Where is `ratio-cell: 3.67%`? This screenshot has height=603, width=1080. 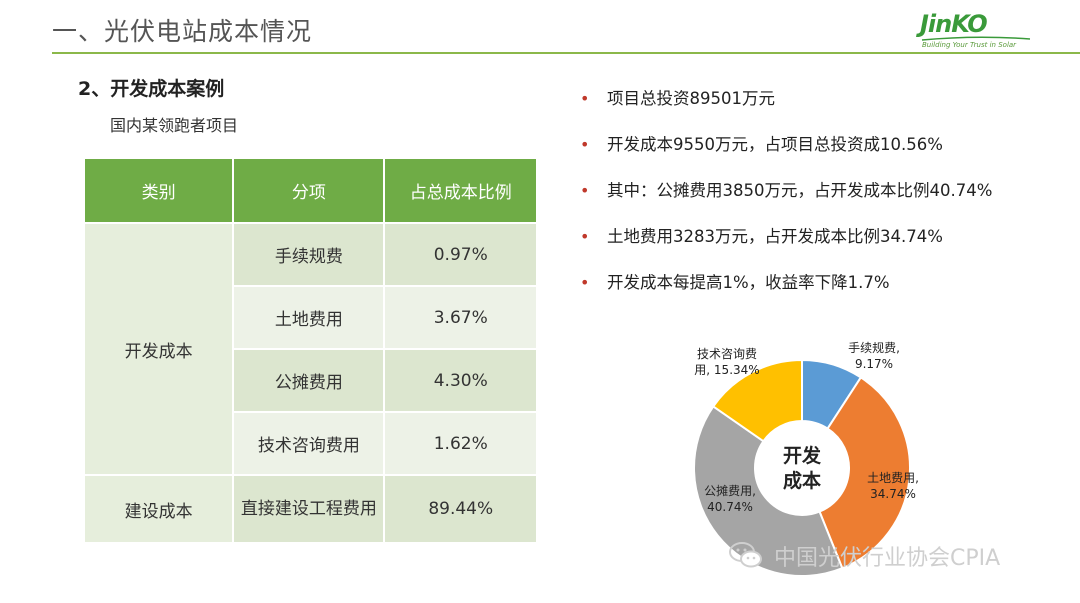
ratio-cell: 3.67% is located at coordinates (460, 317).